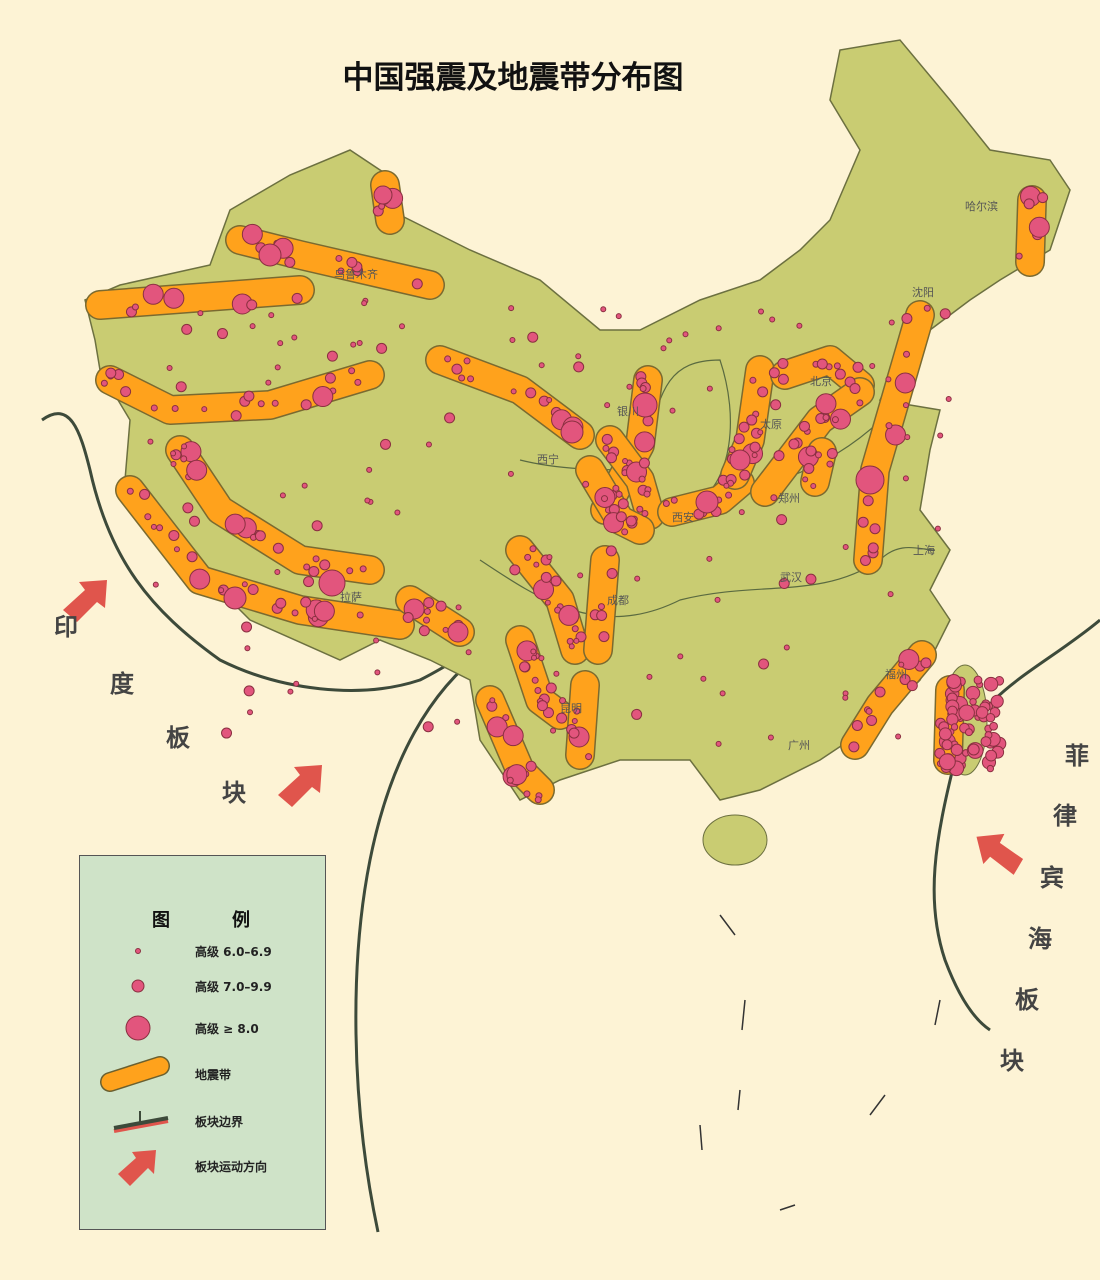 The width and height of the screenshot is (1100, 1280). Describe the element at coordinates (1077, 756) in the screenshot. I see `plate-label-philippine: 菲` at that location.